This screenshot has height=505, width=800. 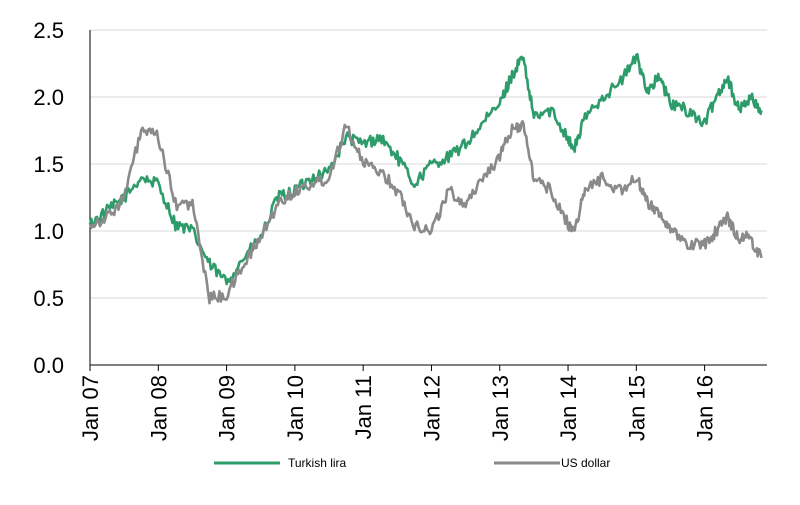 What do you see at coordinates (48, 365) in the screenshot?
I see `y-tick-label: 0.0` at bounding box center [48, 365].